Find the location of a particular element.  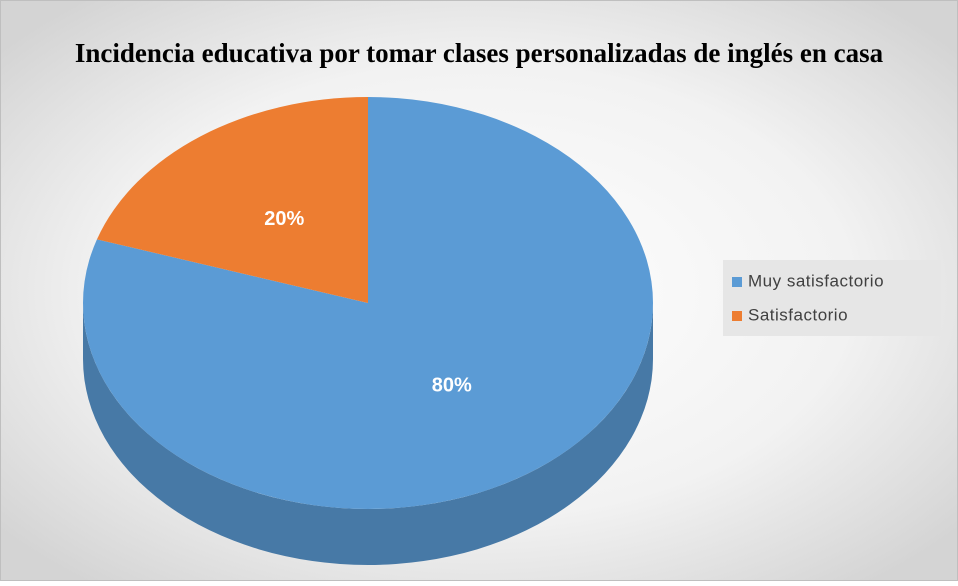

legend-label: Satisfactorio is located at coordinates (798, 314).